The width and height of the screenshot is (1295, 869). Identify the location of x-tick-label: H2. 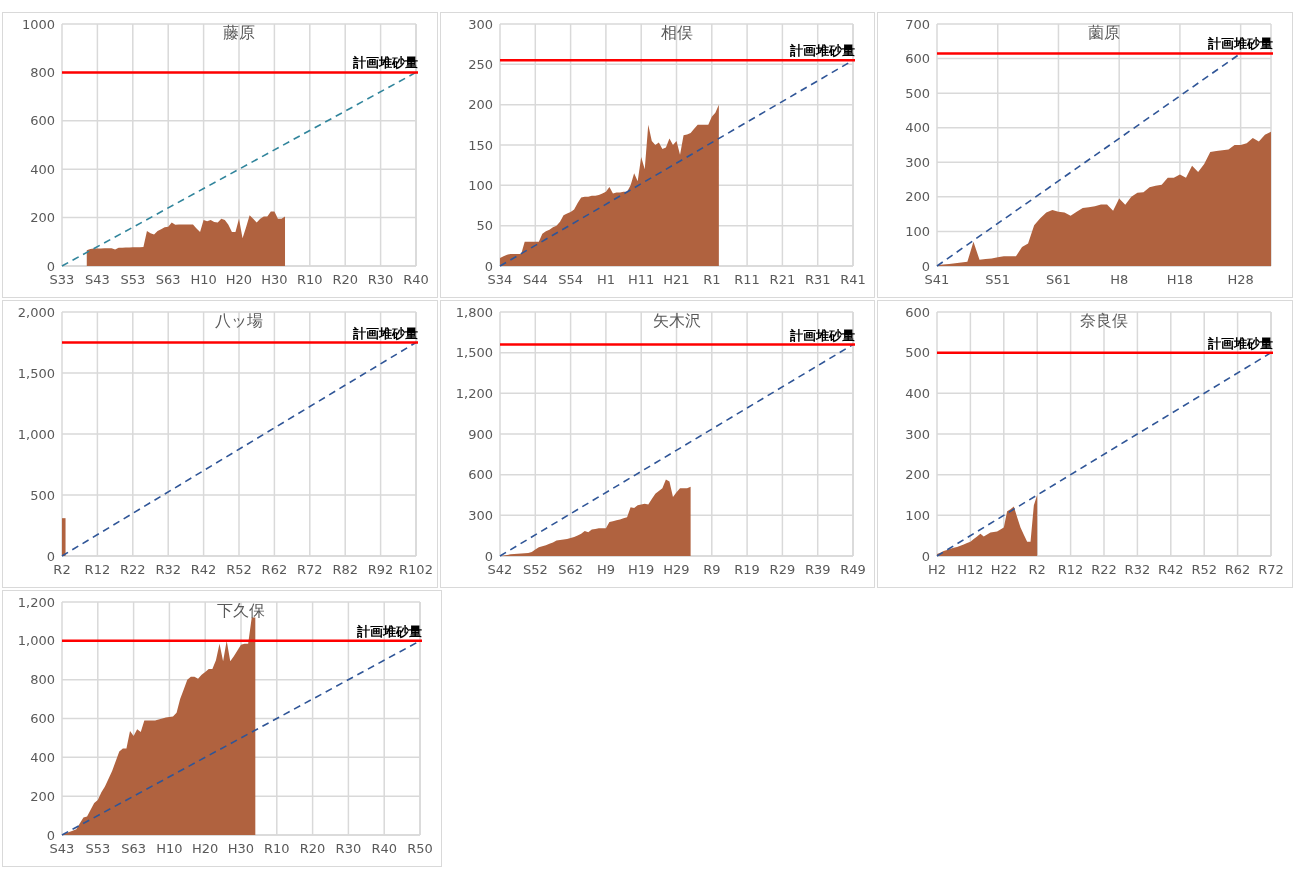
(937, 569).